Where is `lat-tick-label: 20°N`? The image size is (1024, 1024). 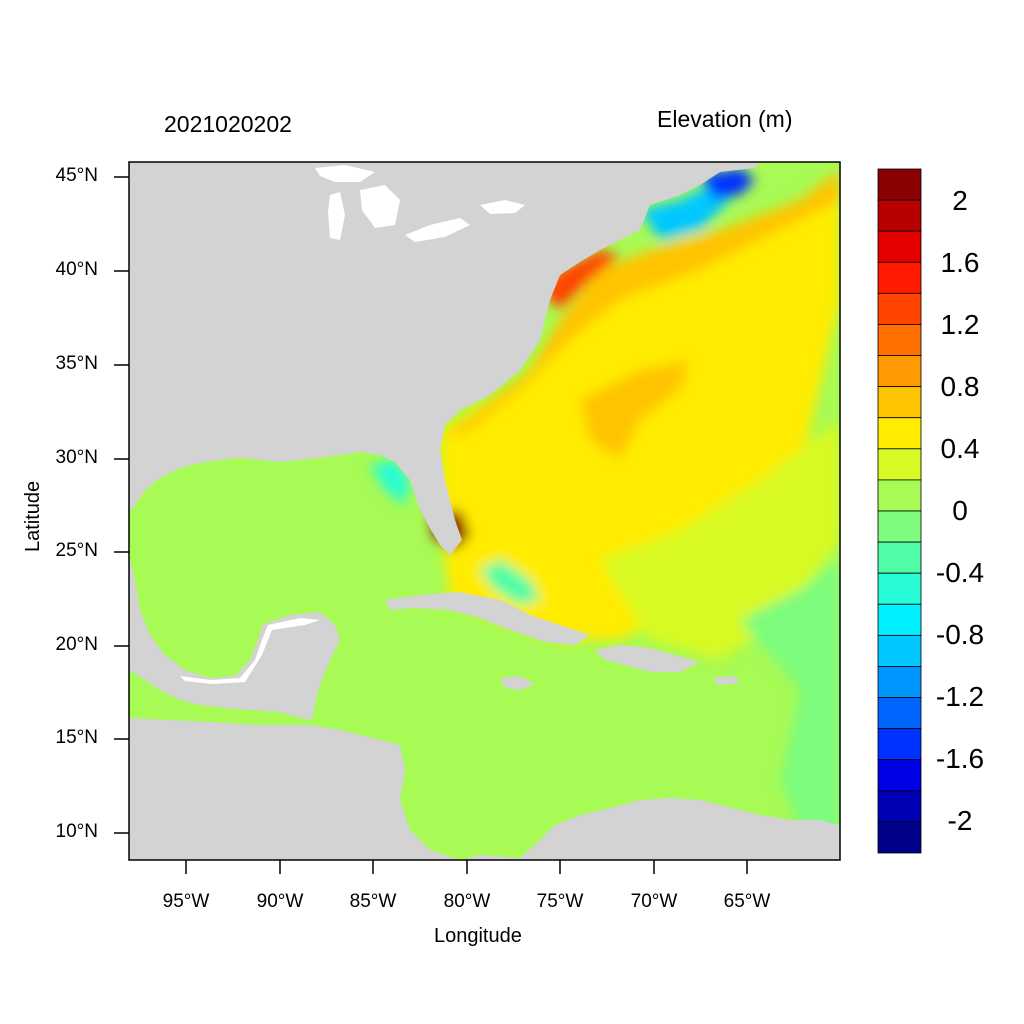
lat-tick-label: 20°N is located at coordinates (76, 644).